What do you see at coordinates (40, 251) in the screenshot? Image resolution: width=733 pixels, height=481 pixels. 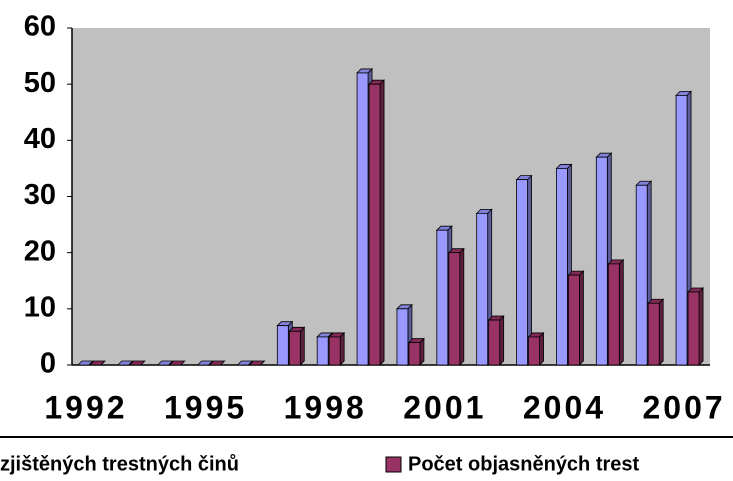 I see `y-tick-label: 20` at bounding box center [40, 251].